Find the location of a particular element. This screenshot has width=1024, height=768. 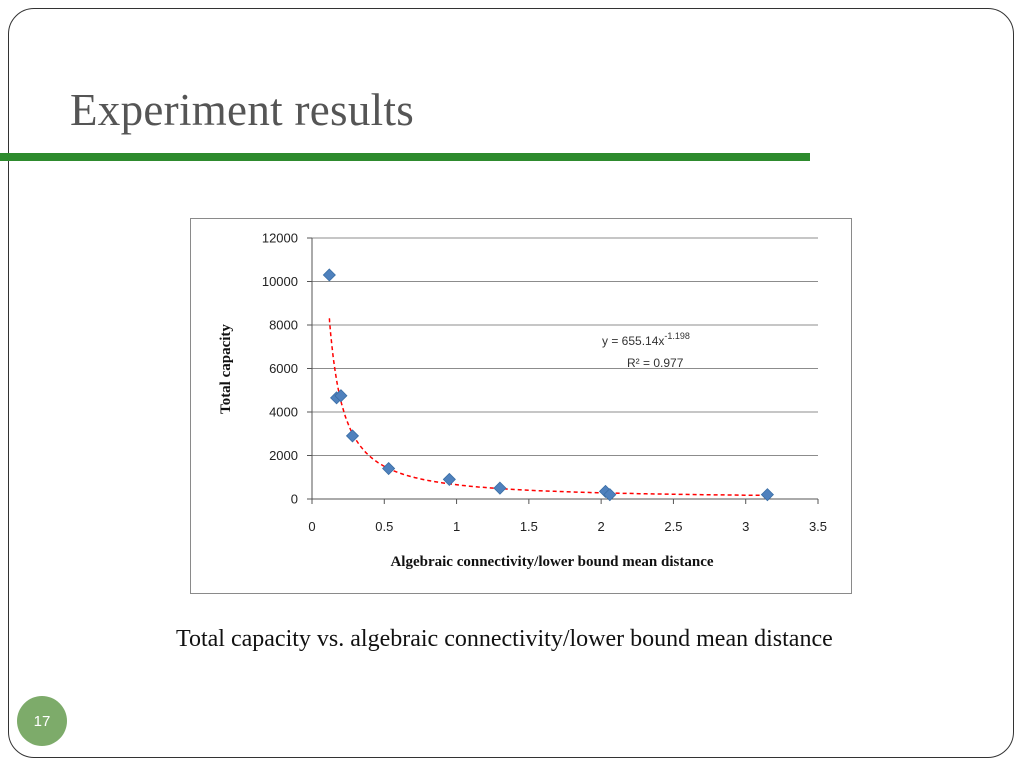

y-tick-label: 4000 is located at coordinates (283, 412).